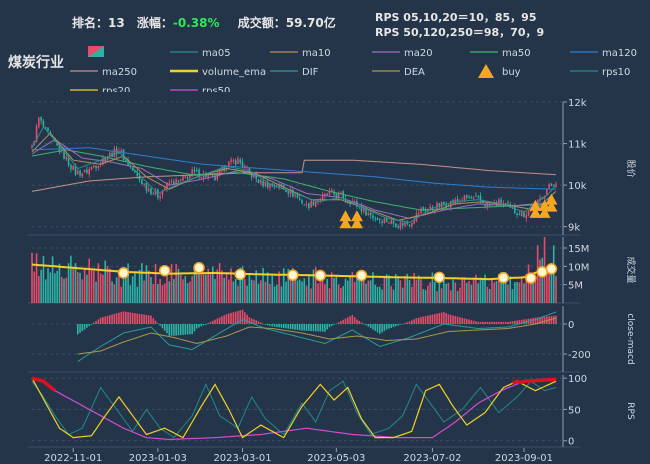  What do you see at coordinates (578, 267) in the screenshot?
I see `y-tick-label-1-1: 10M` at bounding box center [578, 267].